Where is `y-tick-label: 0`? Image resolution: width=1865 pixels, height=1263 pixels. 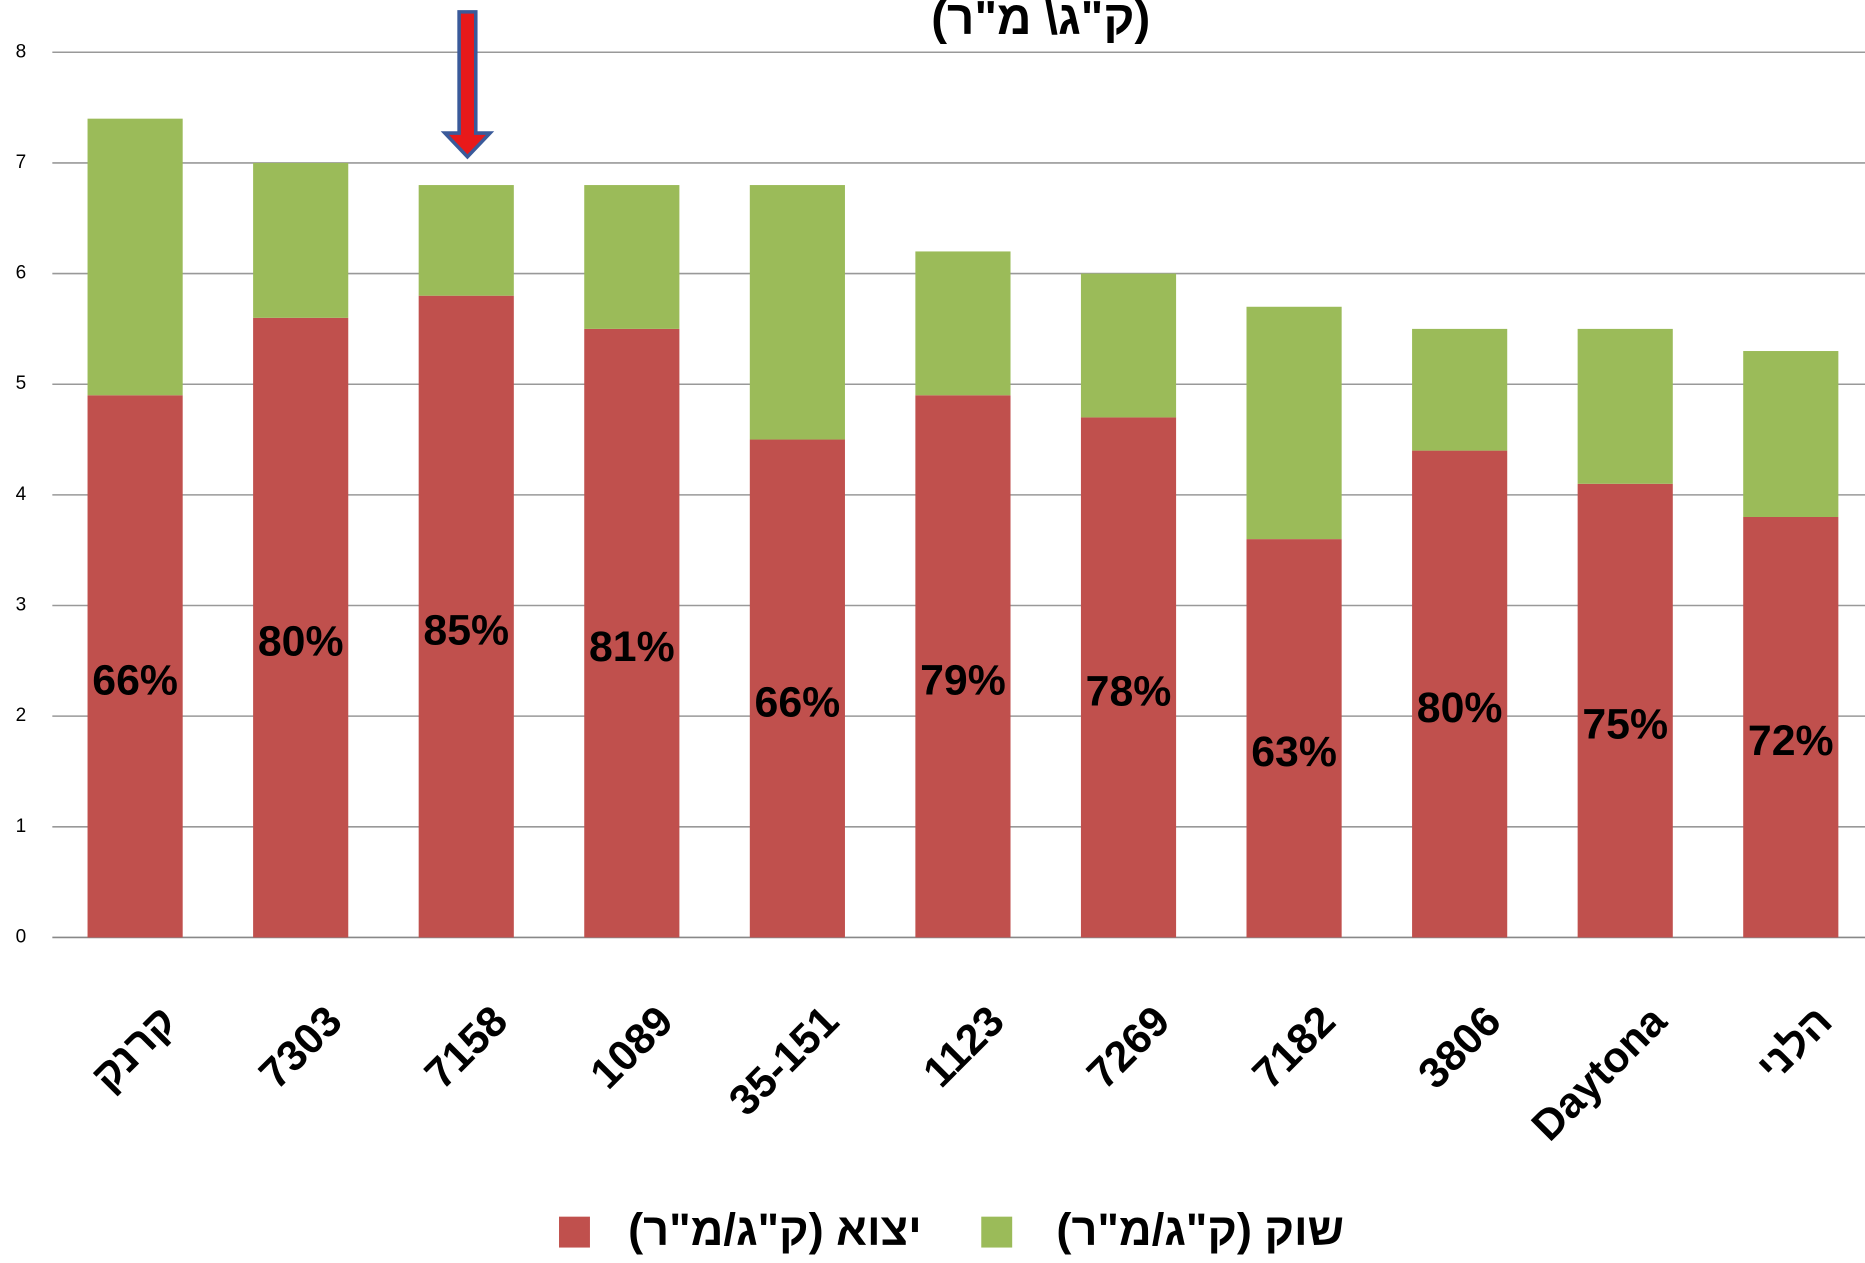
y-tick-label: 0 is located at coordinates (21, 936).